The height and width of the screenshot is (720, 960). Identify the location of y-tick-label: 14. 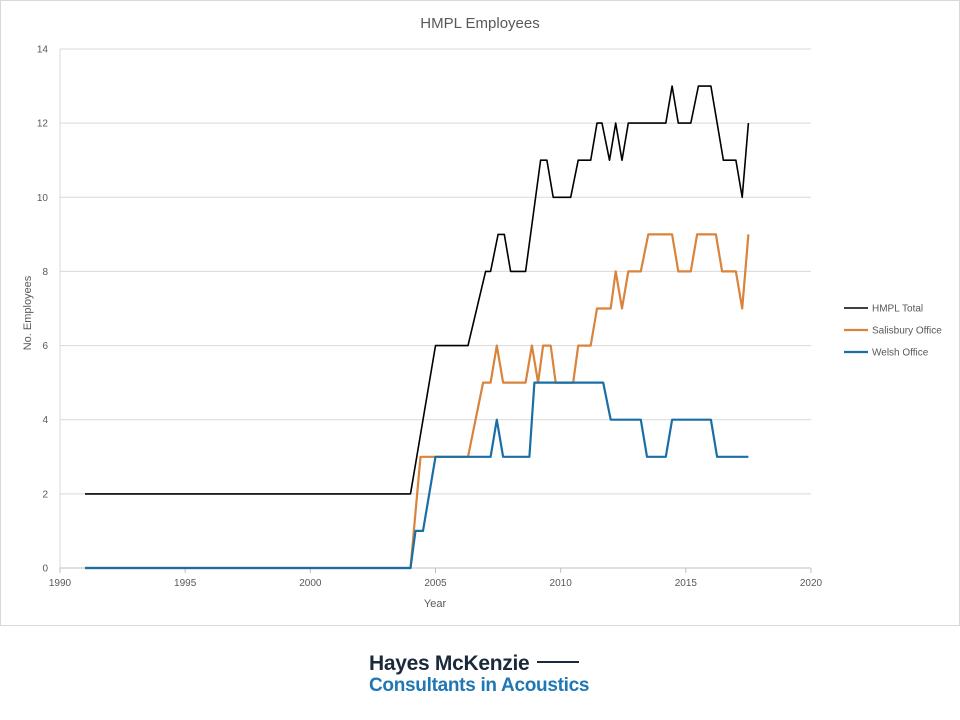
(43, 50).